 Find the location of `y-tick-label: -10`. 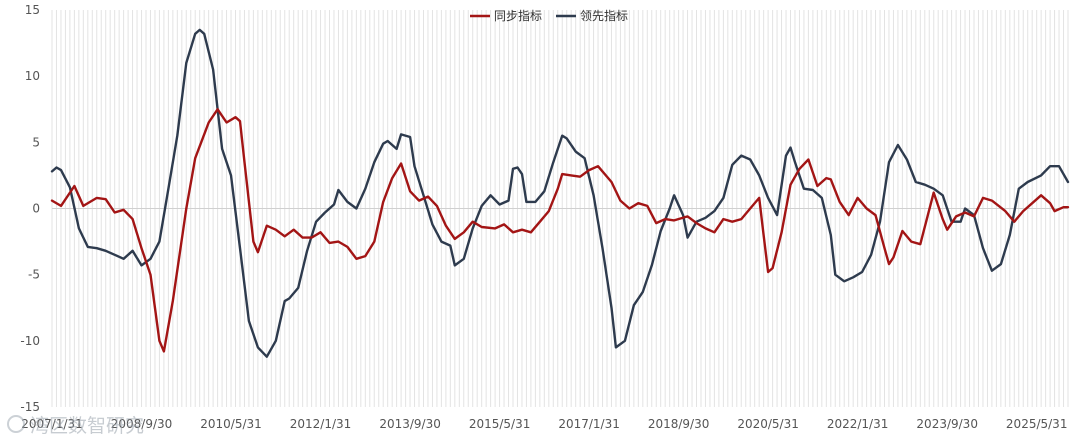

y-tick-label: -10 is located at coordinates (30, 341).